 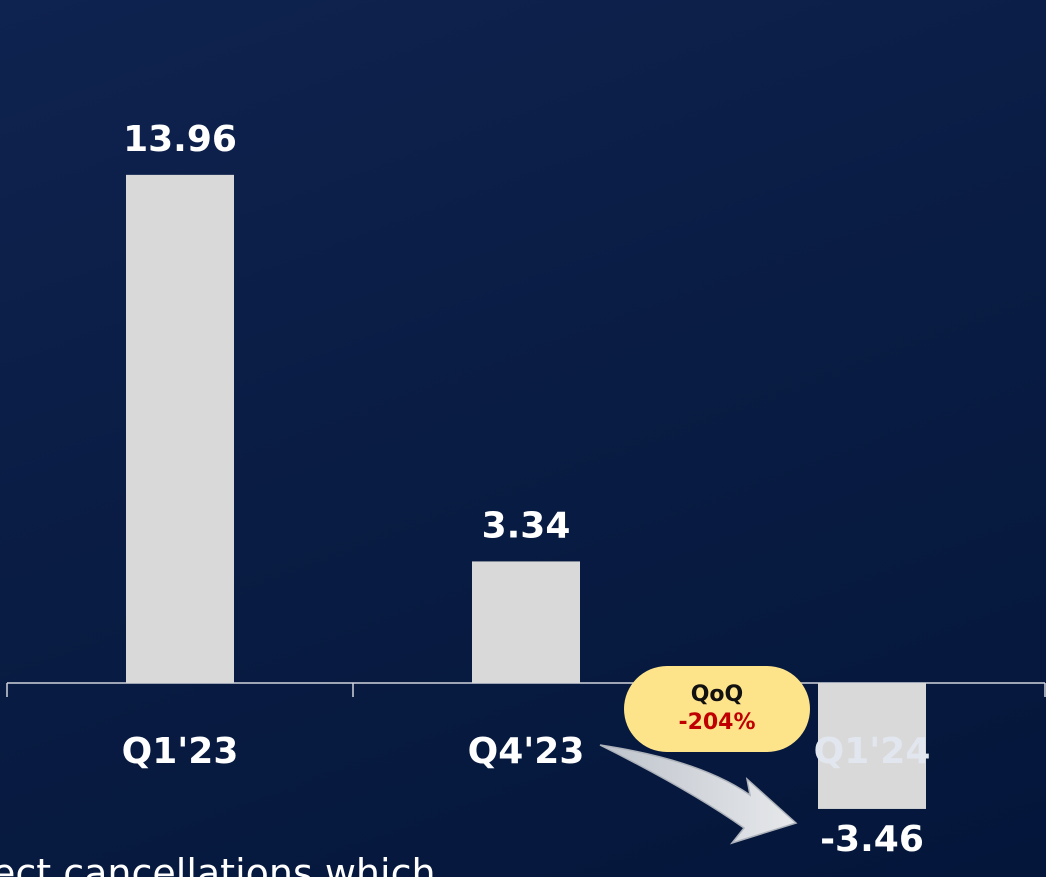 What do you see at coordinates (526, 751) in the screenshot?
I see `category-label: Q4'23` at bounding box center [526, 751].